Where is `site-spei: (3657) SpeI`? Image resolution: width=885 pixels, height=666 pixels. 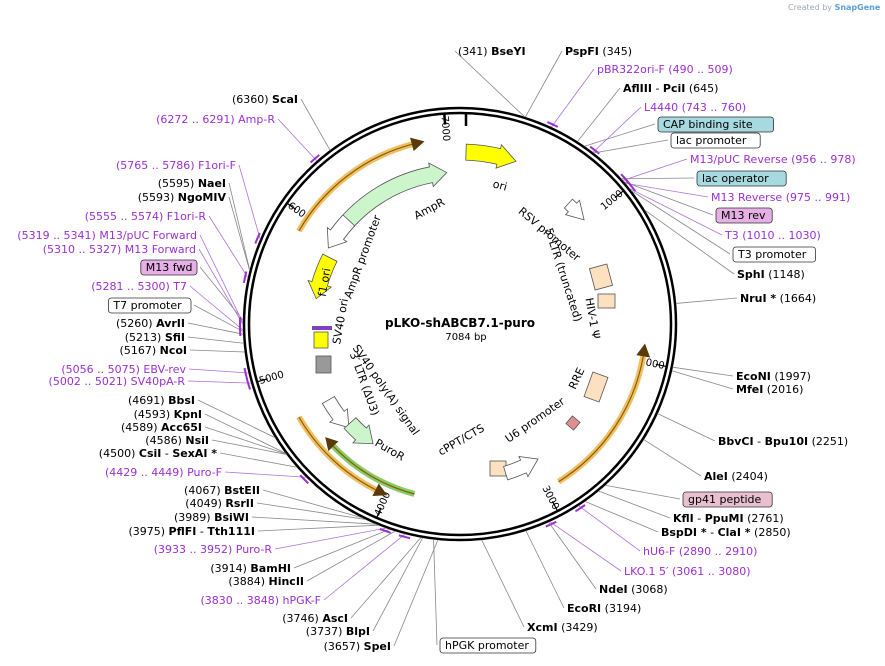 site-spei: (3657) SpeI is located at coordinates (357, 646).